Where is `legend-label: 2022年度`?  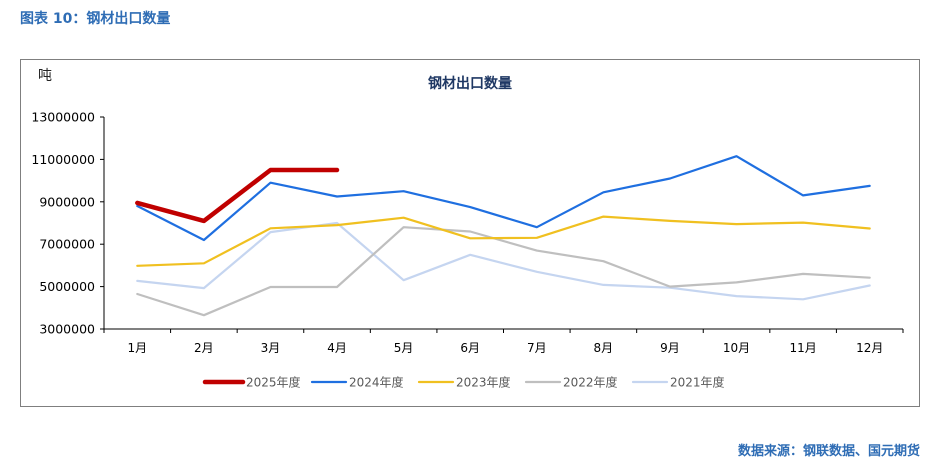 legend-label: 2022年度 is located at coordinates (590, 382).